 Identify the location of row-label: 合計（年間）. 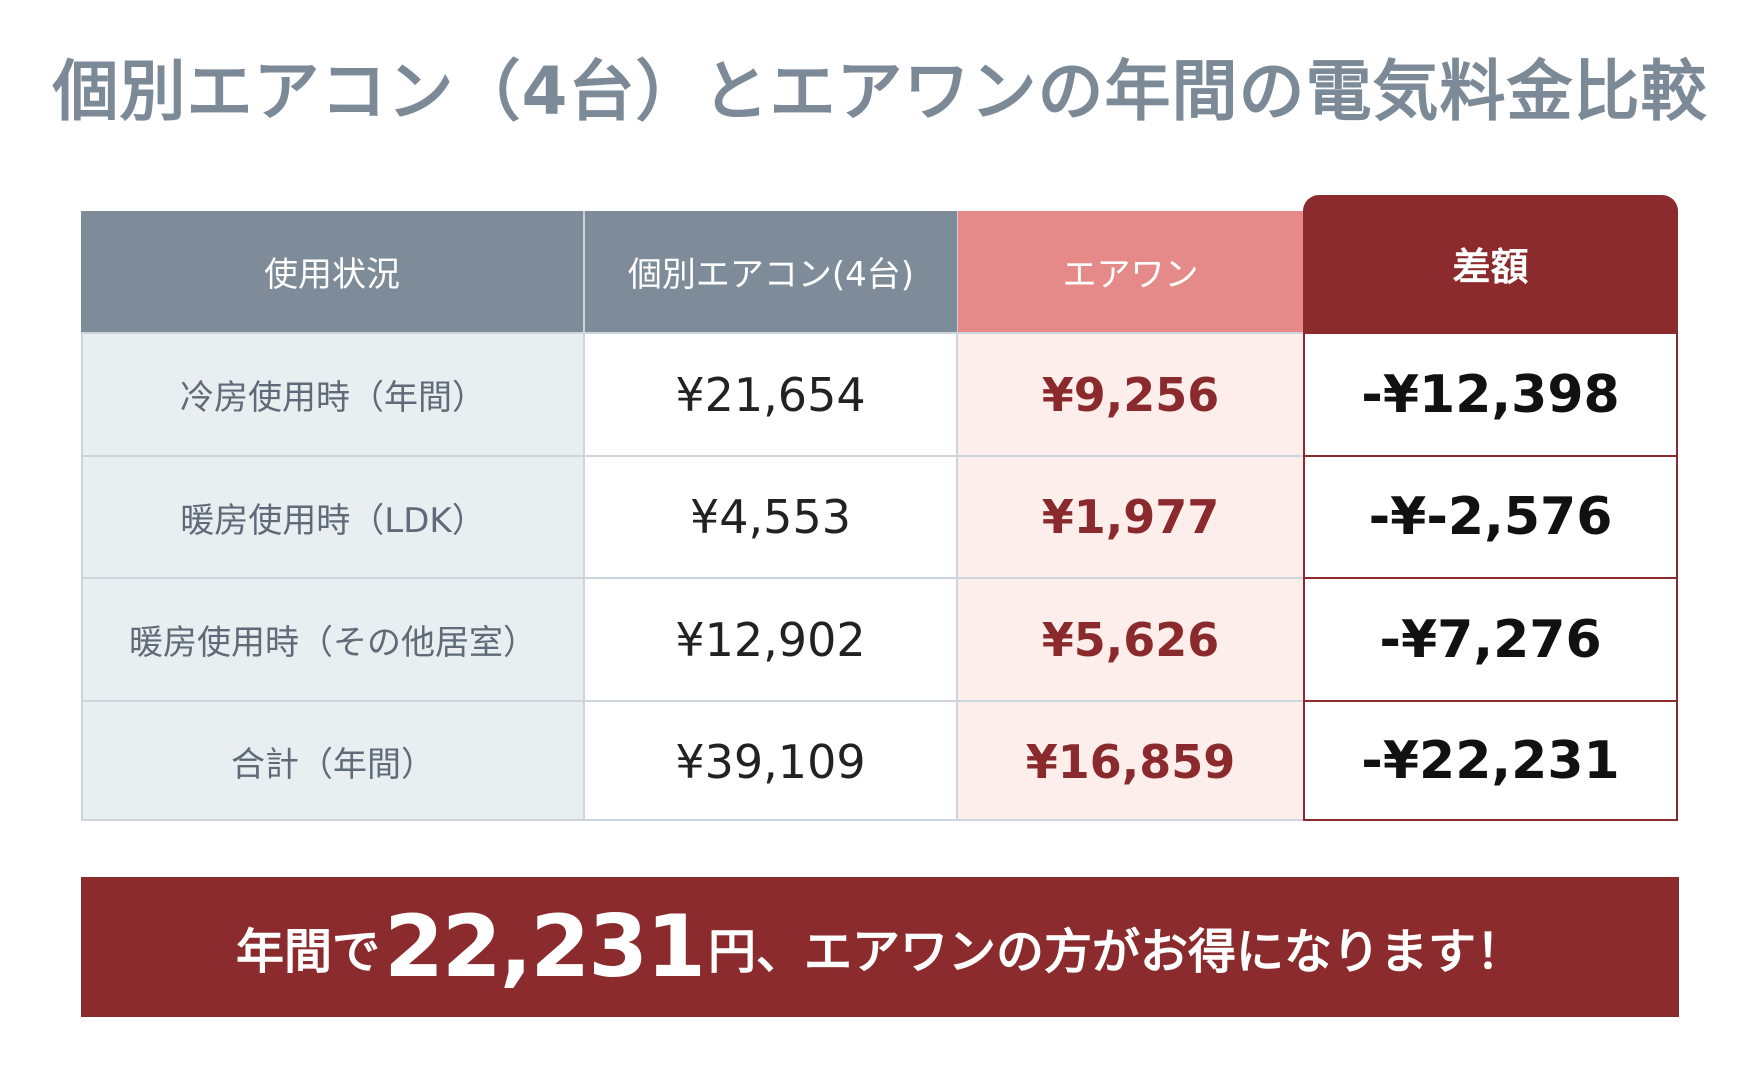
(333, 760).